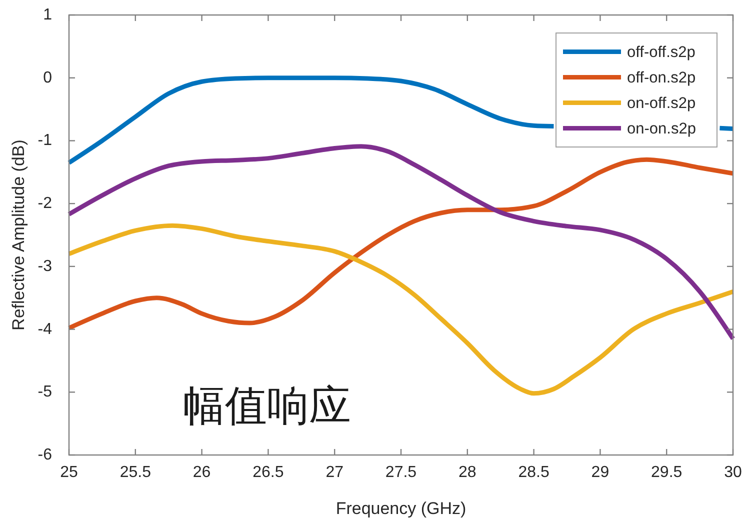  What do you see at coordinates (661, 103) in the screenshot?
I see `legend-label: on-off.s2p` at bounding box center [661, 103].